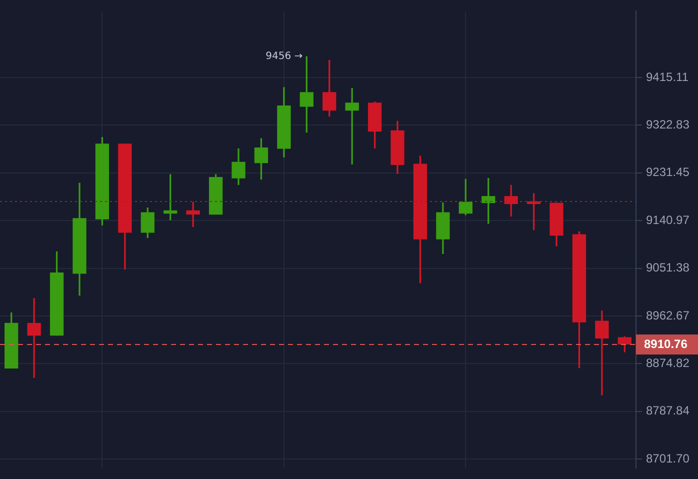  Describe the element at coordinates (666, 343) in the screenshot. I see `ref-line-label: 8910.76` at that location.